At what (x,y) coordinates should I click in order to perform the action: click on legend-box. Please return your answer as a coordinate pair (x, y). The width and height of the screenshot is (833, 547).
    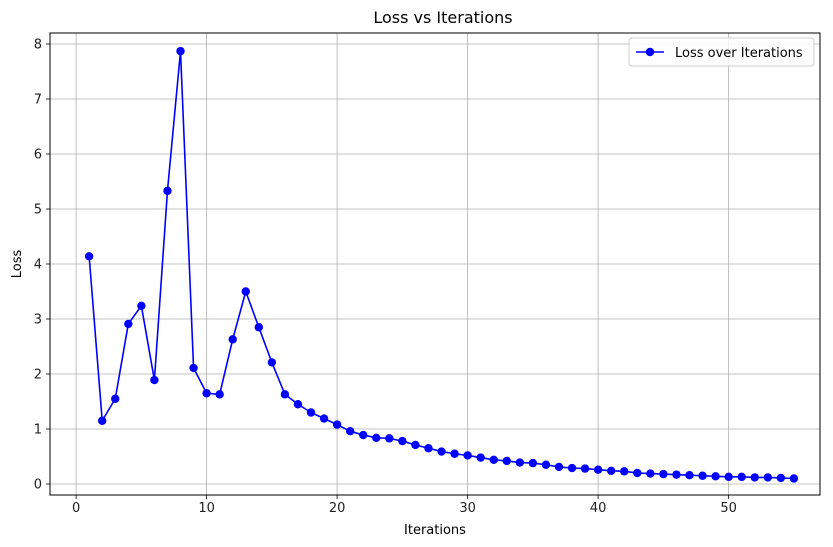
    Looking at the image, I should click on (721, 52).